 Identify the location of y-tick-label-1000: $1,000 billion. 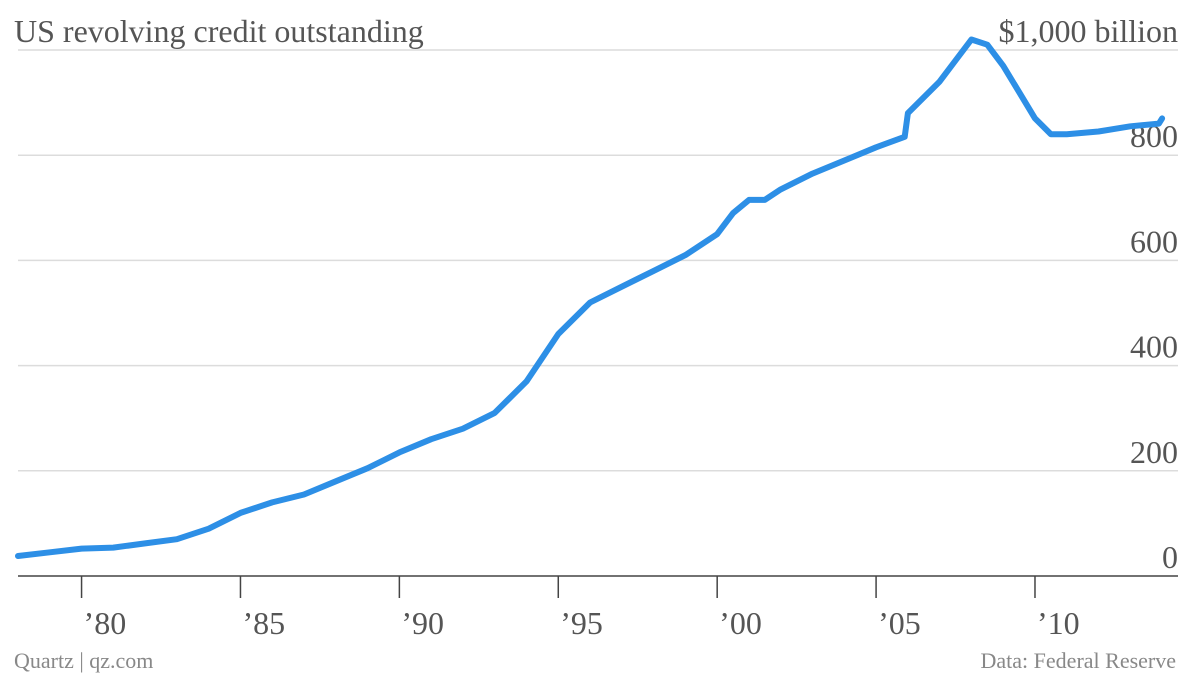
(1088, 31).